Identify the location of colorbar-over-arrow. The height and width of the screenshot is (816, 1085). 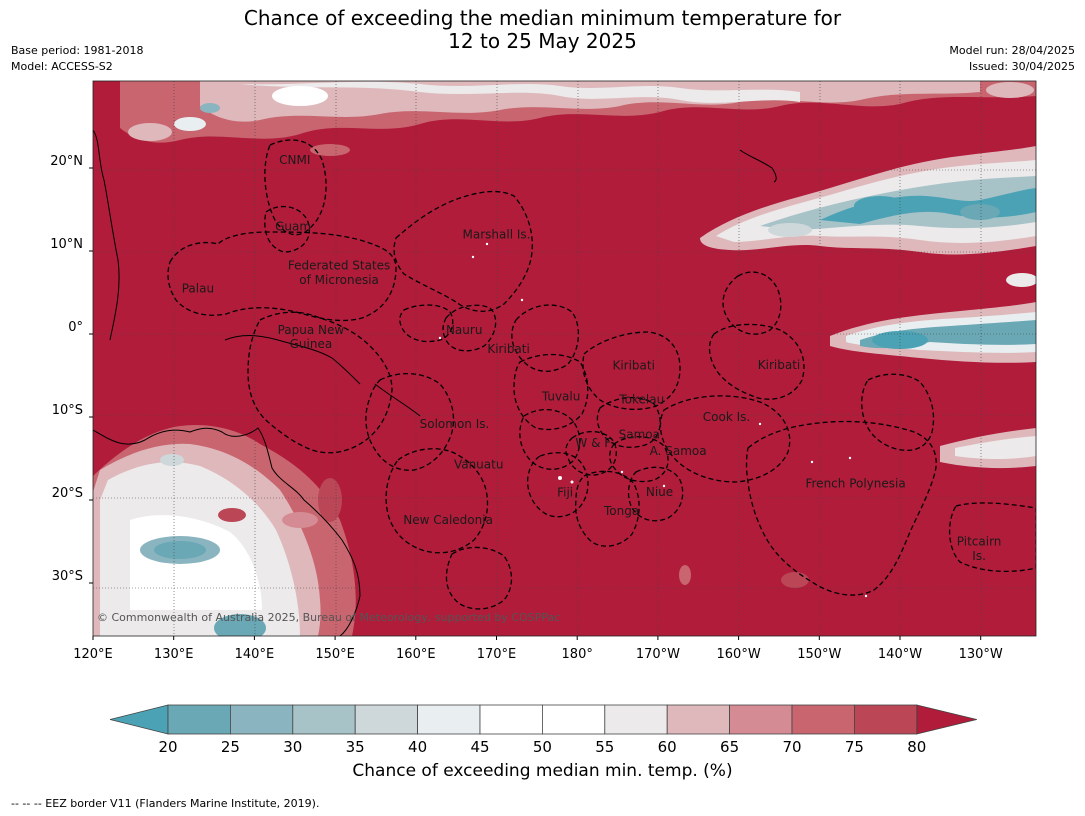
(946, 719).